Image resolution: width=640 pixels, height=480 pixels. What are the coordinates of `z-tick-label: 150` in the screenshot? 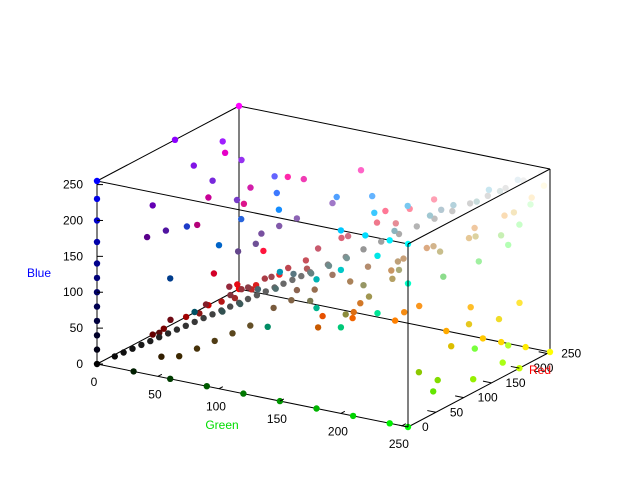 It's located at (73, 256).